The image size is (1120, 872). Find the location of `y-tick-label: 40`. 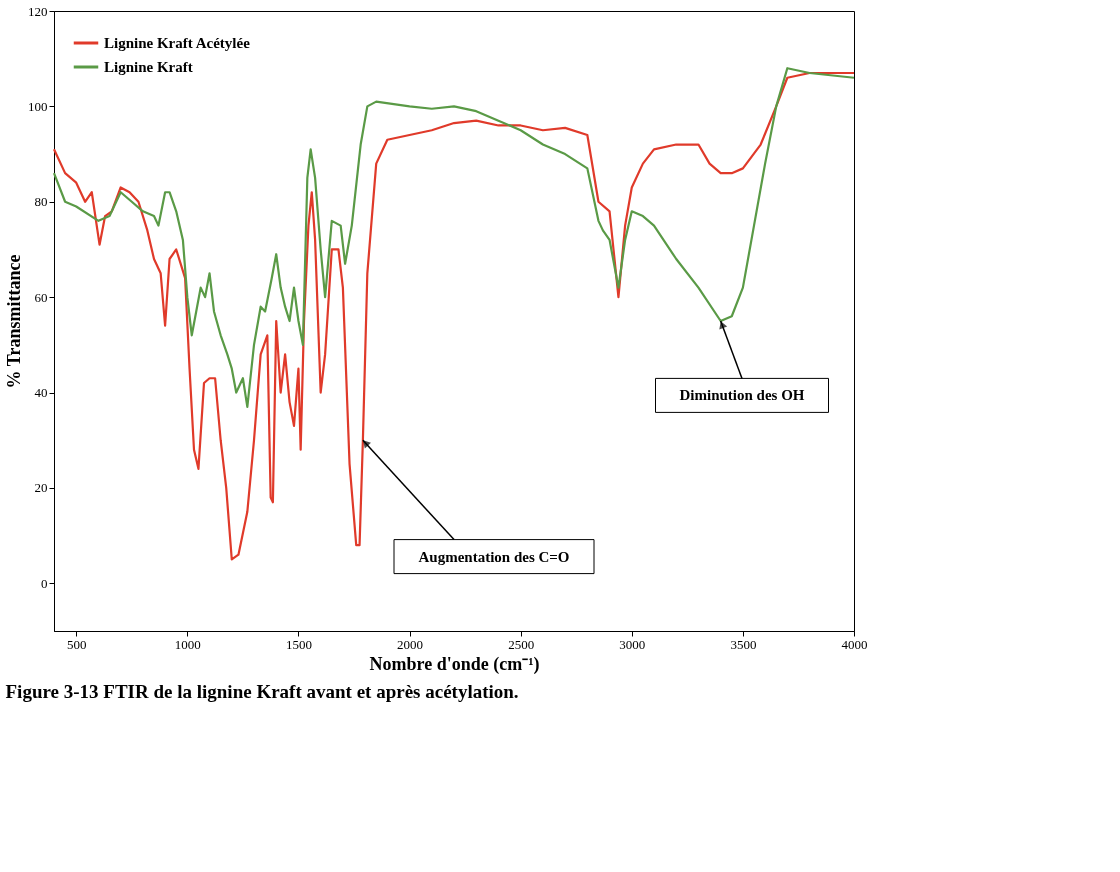

y-tick-label: 40 is located at coordinates (41, 393).